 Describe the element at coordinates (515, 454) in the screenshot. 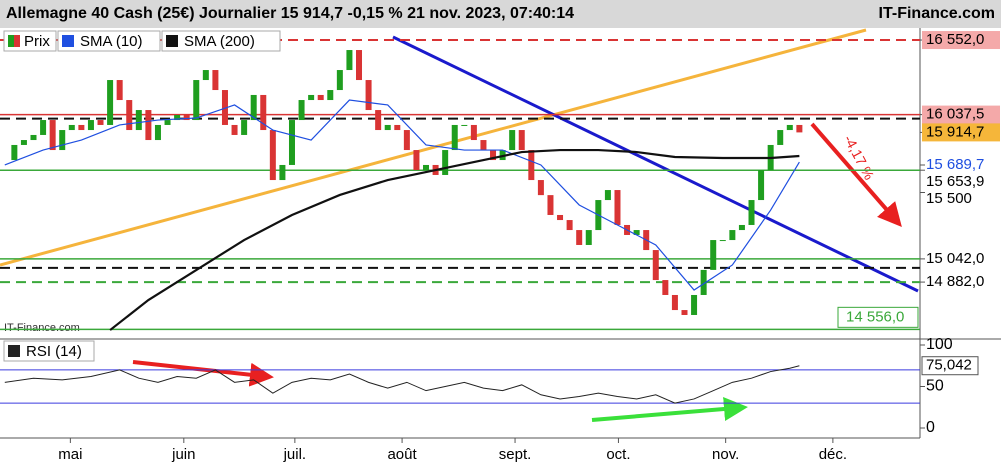

I see `x-tick-label: sept.` at that location.